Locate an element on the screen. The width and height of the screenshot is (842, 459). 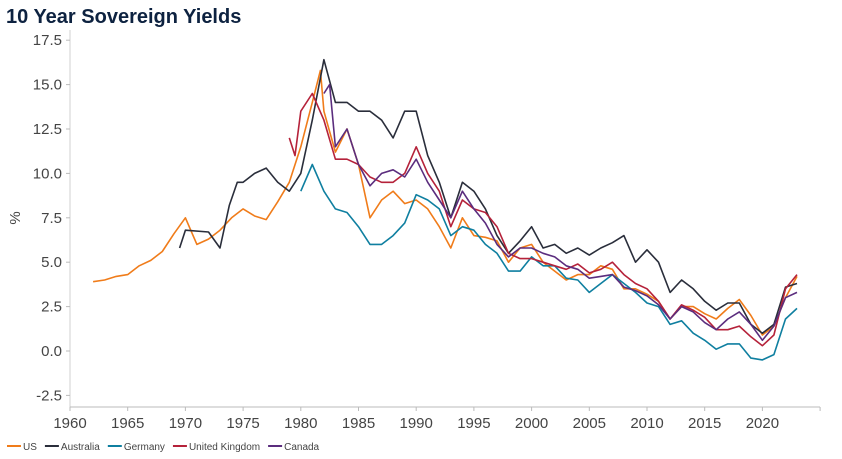
y-tick-label: 10.0 is located at coordinates (47, 173).